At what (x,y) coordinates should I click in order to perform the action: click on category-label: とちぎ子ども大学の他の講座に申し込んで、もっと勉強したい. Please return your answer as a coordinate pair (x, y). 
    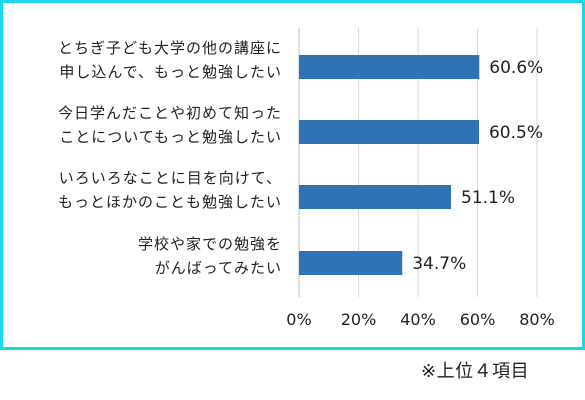
    Looking at the image, I should click on (170, 60).